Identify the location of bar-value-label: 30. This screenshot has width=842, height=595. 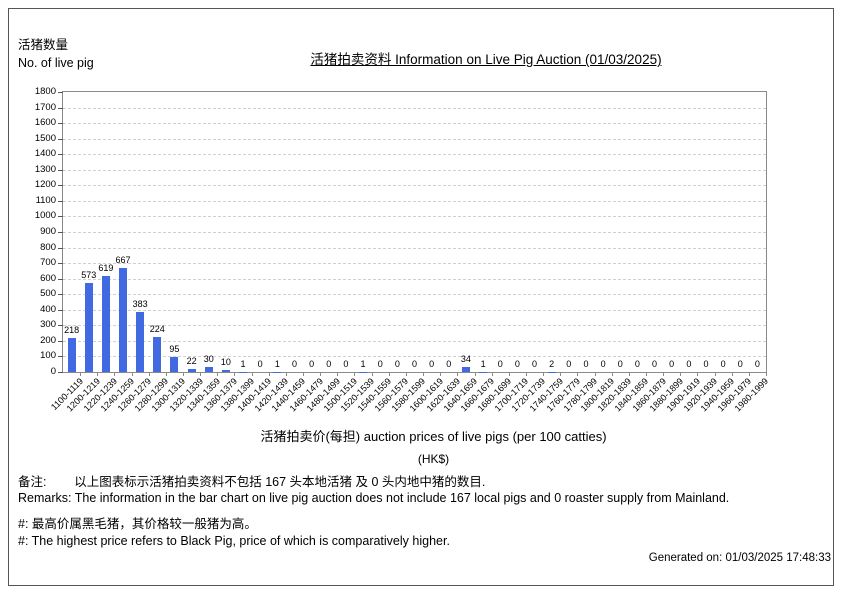
(208, 359).